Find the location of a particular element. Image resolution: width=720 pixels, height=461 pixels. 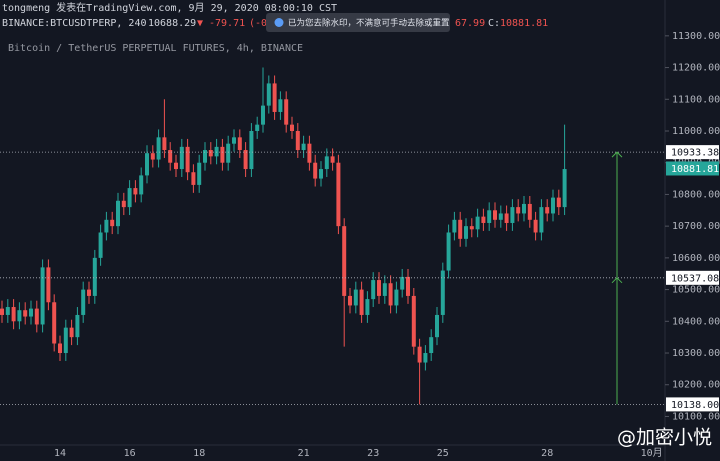

symbol: BINANCE:BTCUSDTPERP, 240 is located at coordinates (74, 23).